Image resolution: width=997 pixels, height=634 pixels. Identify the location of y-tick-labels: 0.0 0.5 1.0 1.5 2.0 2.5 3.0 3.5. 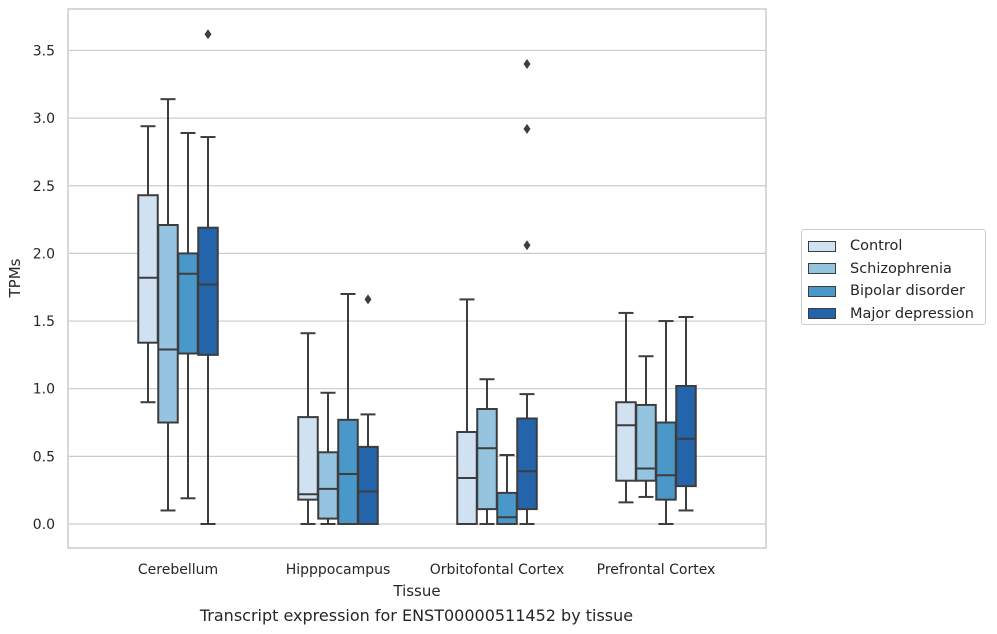
(44, 288).